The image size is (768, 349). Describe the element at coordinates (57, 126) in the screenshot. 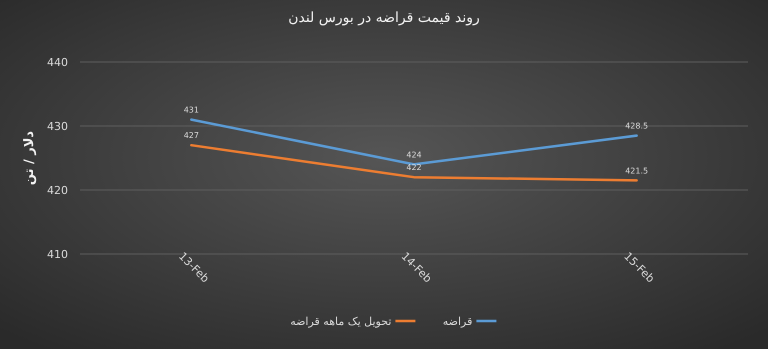

I see `y-tick-label: 430` at that location.